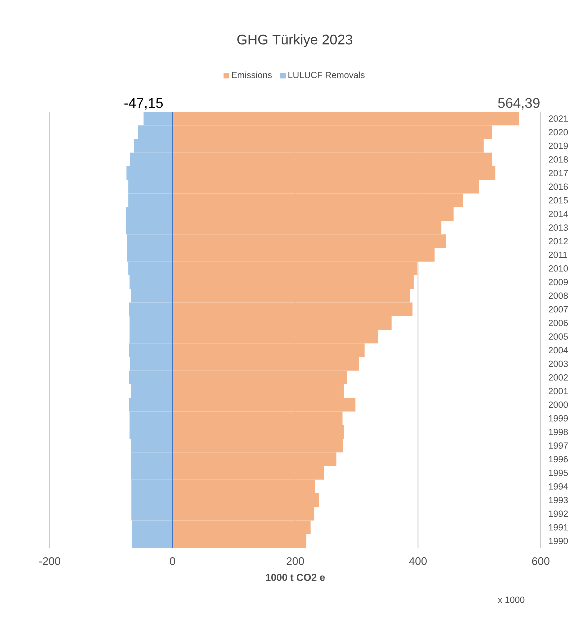  Describe the element at coordinates (143, 104) in the screenshot. I see `data-label: -47,15` at that location.